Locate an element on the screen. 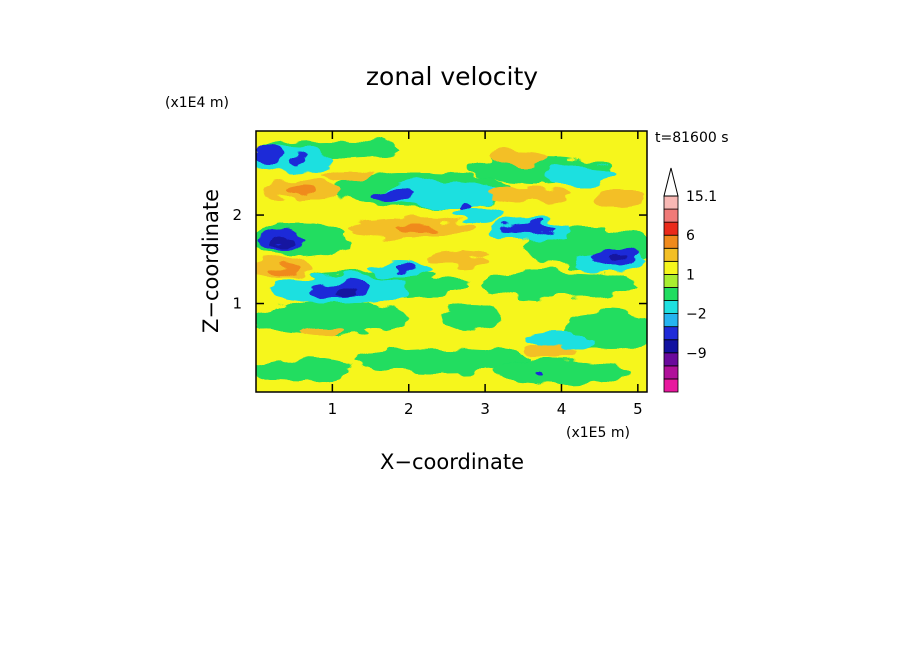 The image size is (904, 654). chart-title: zonal velocity is located at coordinates (452, 76).